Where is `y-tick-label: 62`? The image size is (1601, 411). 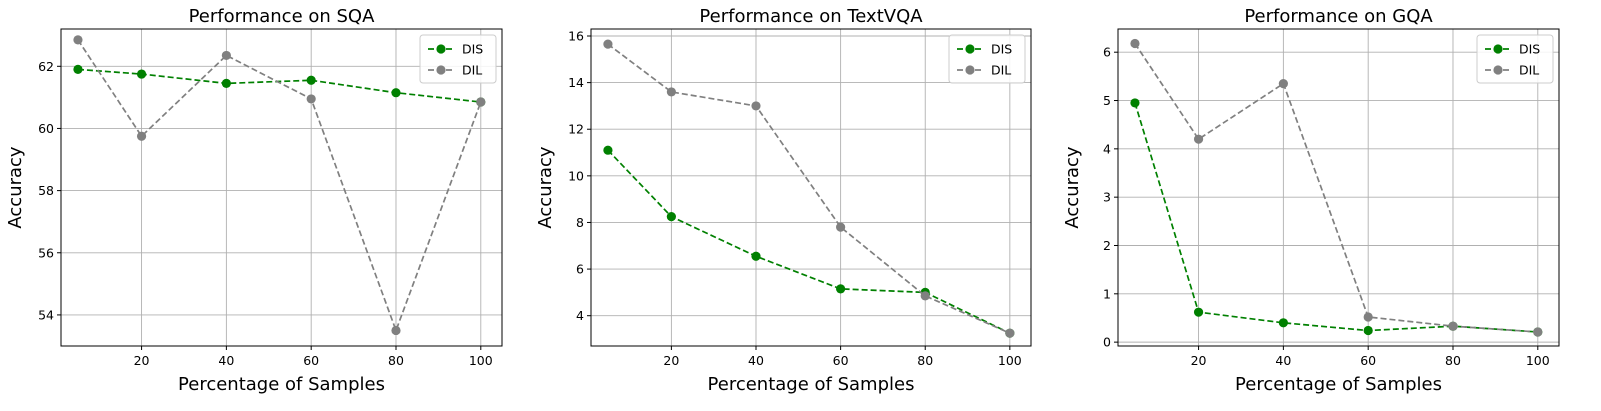
y-tick-label: 62 is located at coordinates (46, 66).